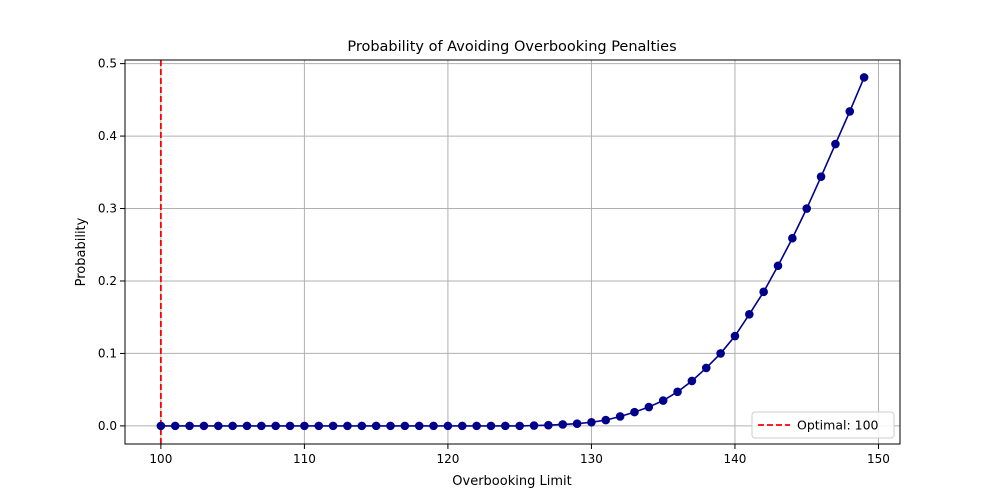  I want to click on y-tick-label: 0.5, so click(107, 64).